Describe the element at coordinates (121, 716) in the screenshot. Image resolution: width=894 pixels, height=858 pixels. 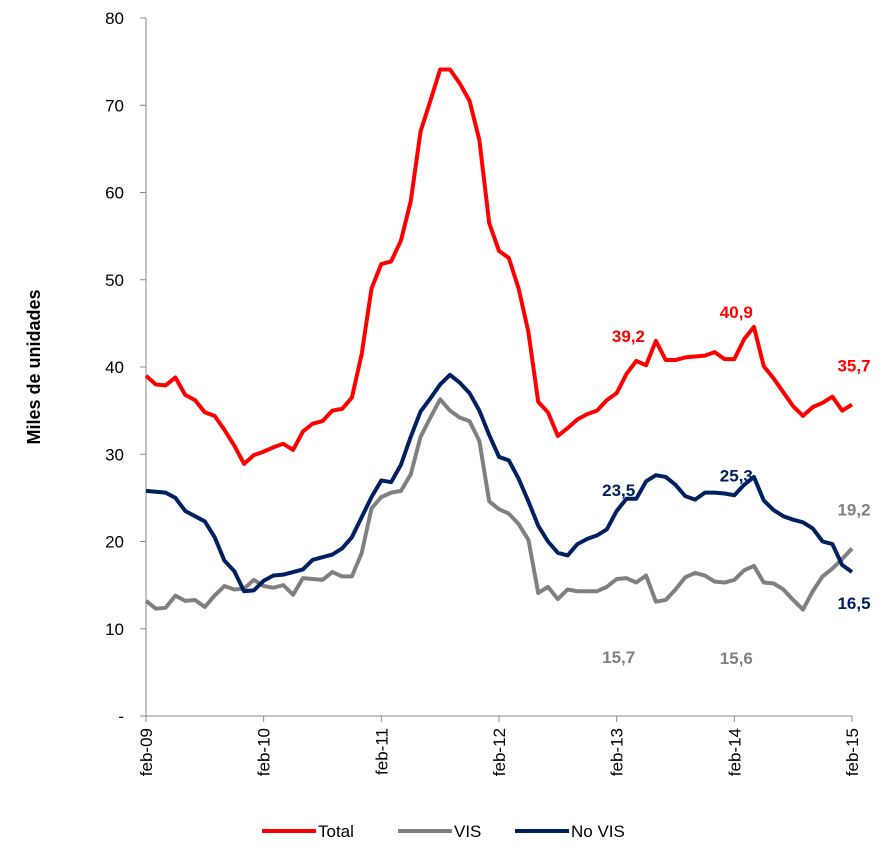
I see `y-tick-label: -` at that location.